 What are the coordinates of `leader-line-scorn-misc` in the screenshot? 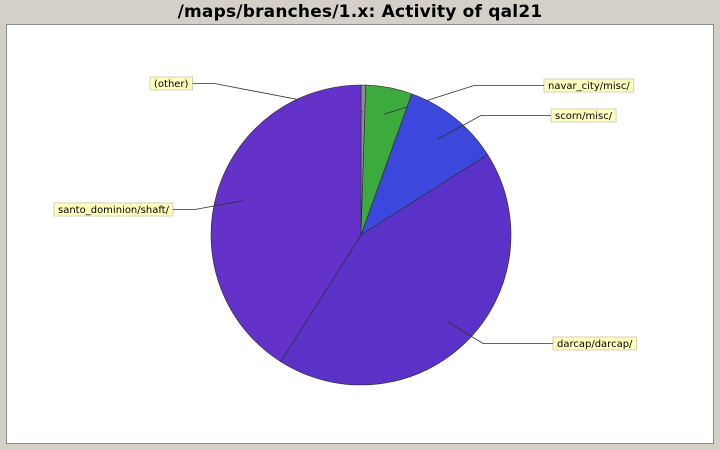 It's located at (494, 127).